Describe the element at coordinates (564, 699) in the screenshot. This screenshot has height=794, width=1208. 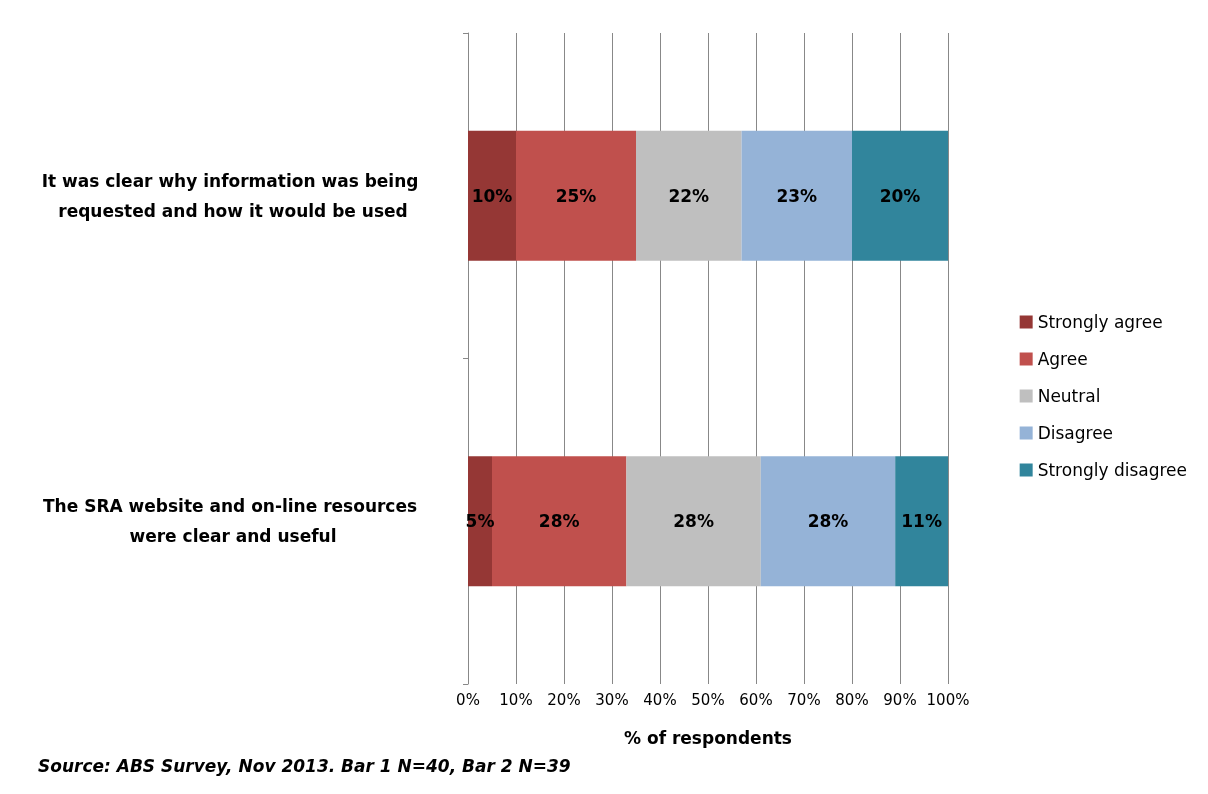
I see `x-tick-label: 20%` at that location.